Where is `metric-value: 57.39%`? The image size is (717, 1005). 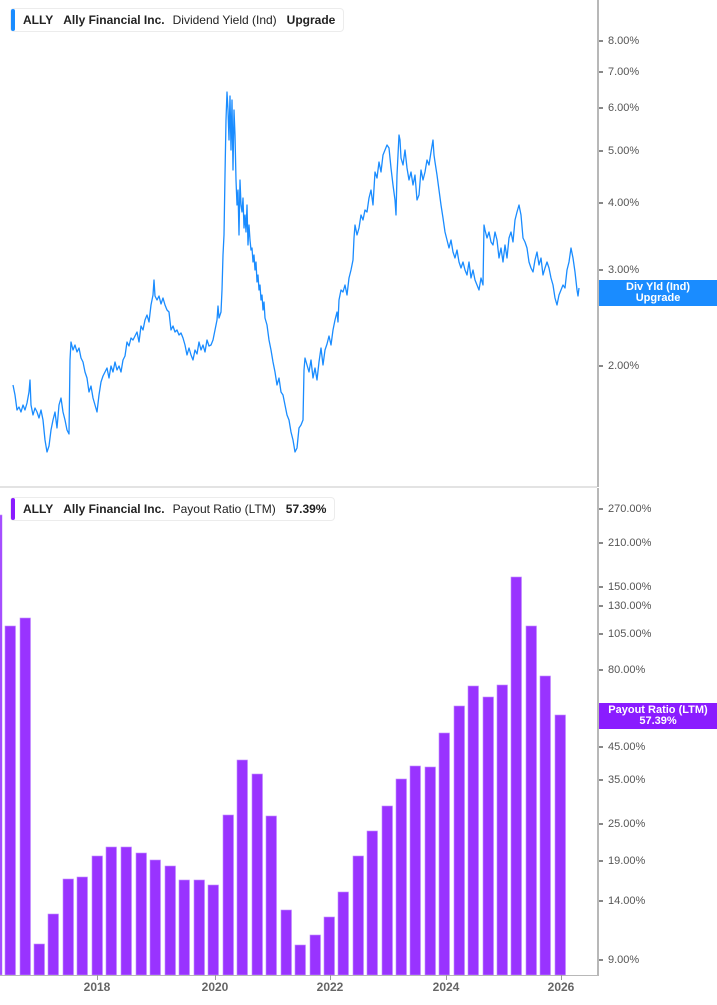 metric-value: 57.39% is located at coordinates (306, 509).